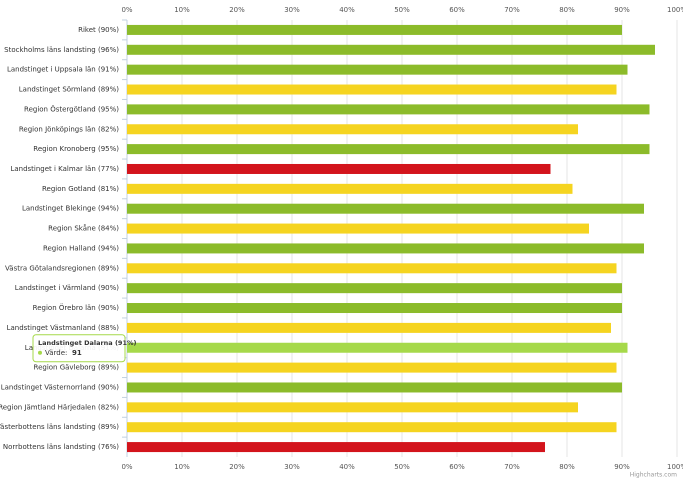 The image size is (683, 480). What do you see at coordinates (77, 353) in the screenshot?
I see `tooltip-value: 91` at bounding box center [77, 353].